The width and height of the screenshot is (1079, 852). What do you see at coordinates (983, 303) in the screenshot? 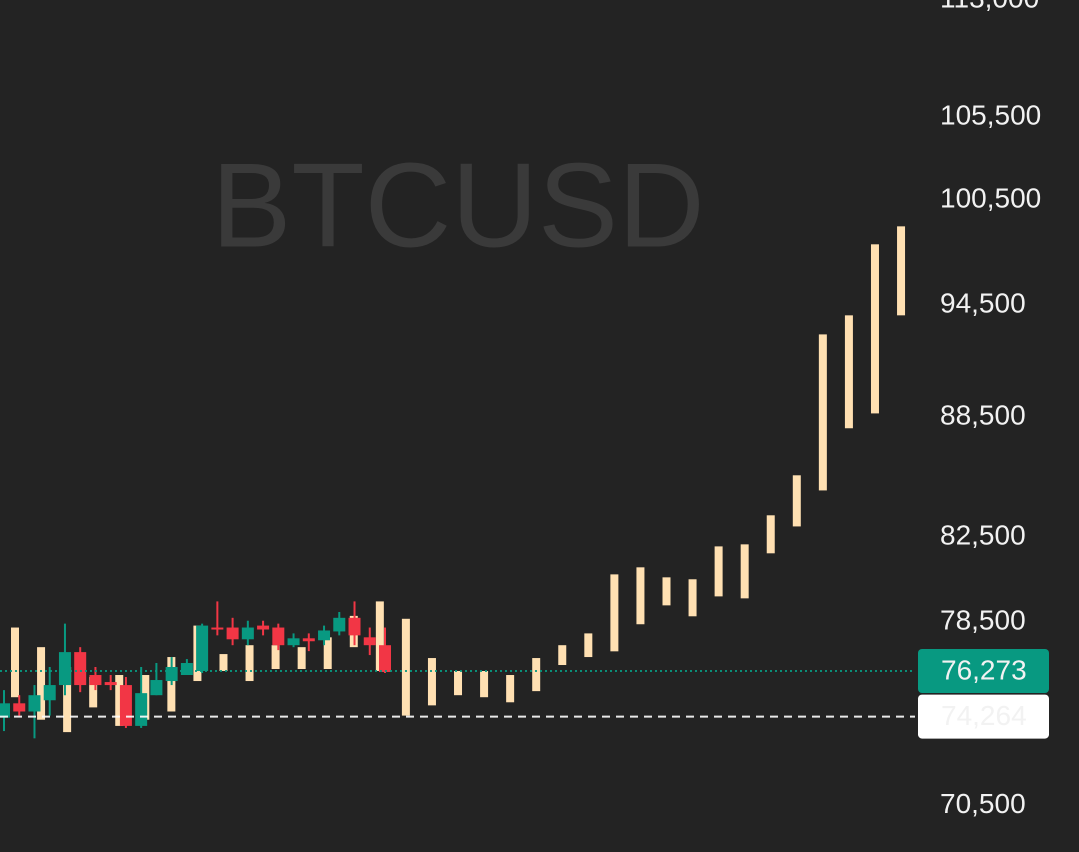
I see `y-tick-label: 94,500` at bounding box center [983, 303].